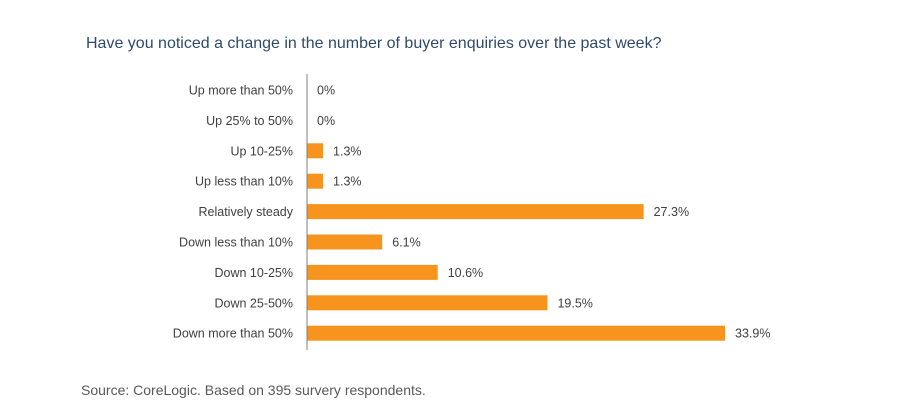  I want to click on category-label: Down 10-25%, so click(253, 273).